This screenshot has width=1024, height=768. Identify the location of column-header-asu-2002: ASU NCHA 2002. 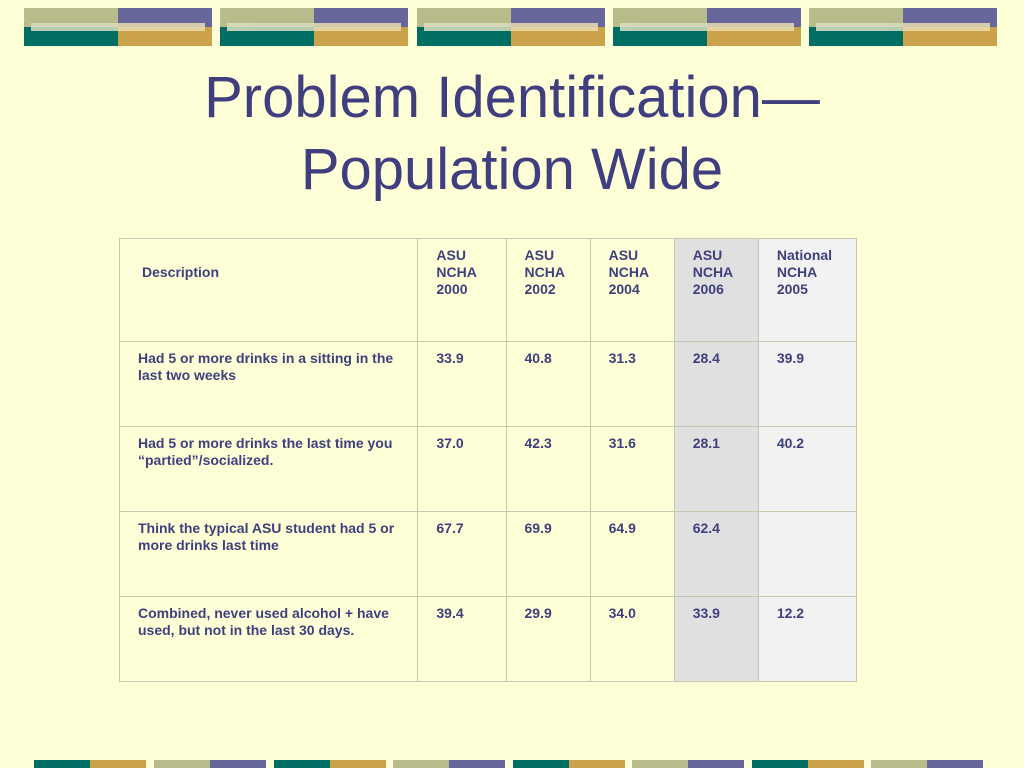
(548, 290).